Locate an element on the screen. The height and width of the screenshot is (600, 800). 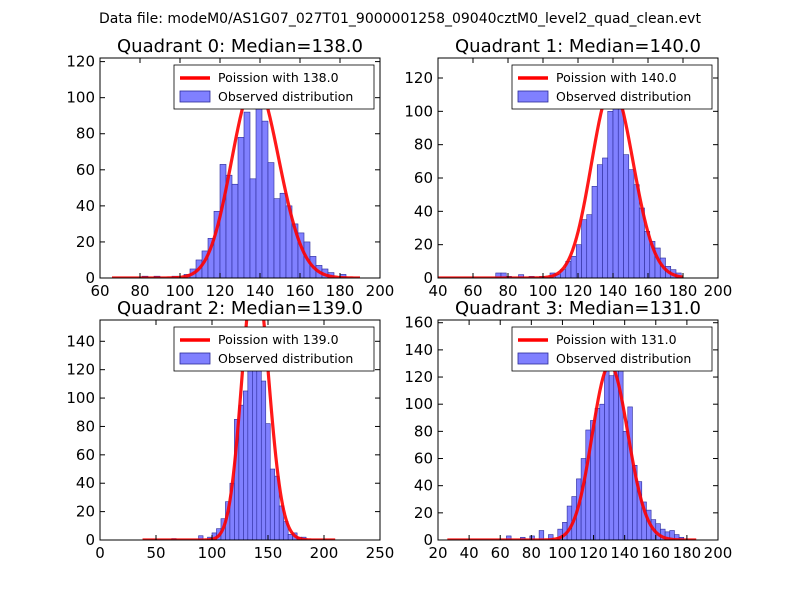
subplot-title: Quadrant 3: Median=131.0 is located at coordinates (578, 308).